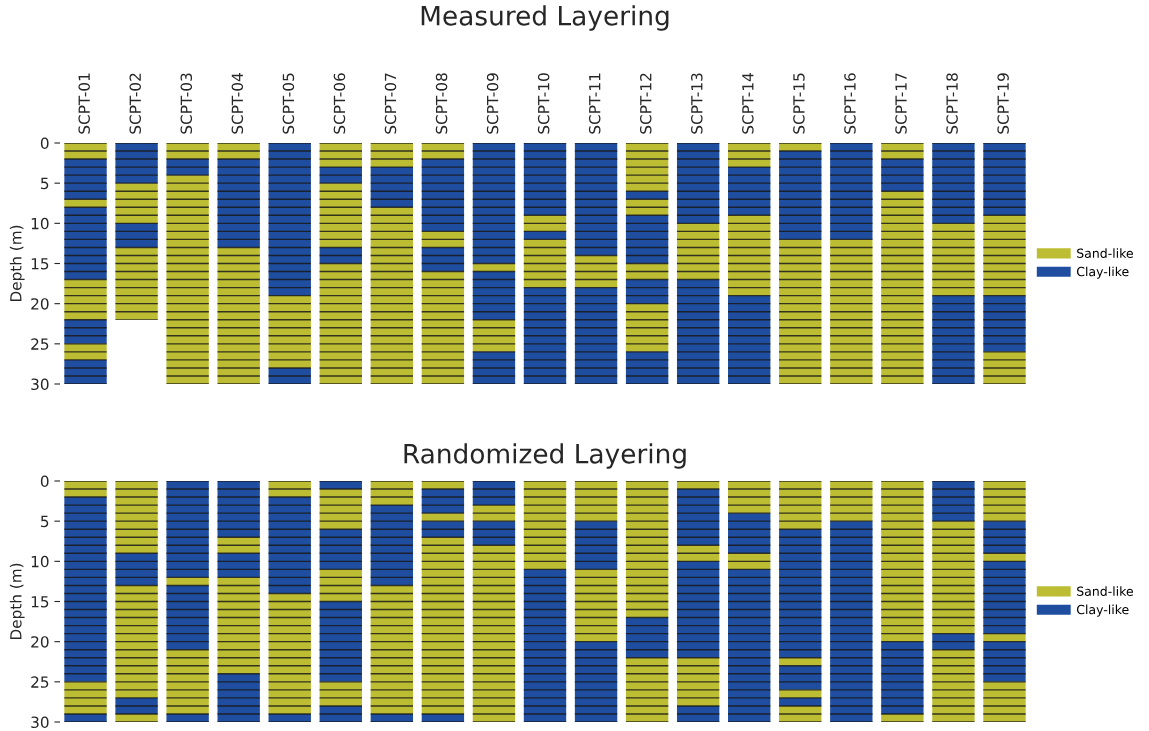 The image size is (1149, 731). I want to click on x-tick-label: SCPT-10, so click(543, 103).